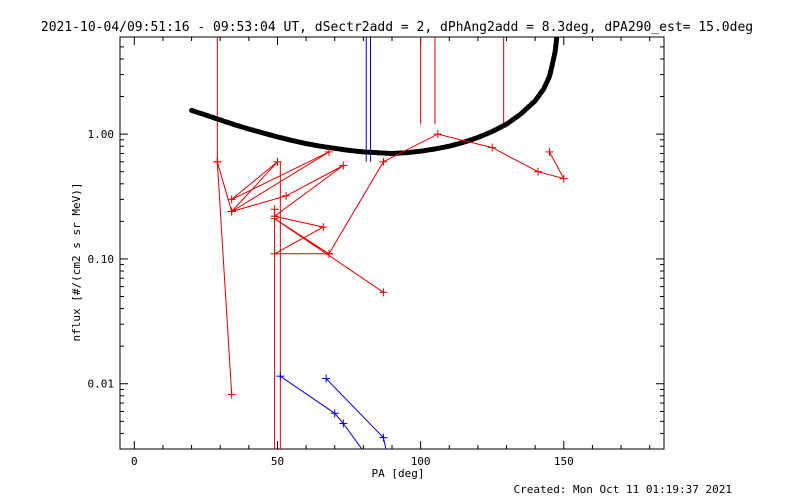 The image size is (800, 500). Describe the element at coordinates (101, 384) in the screenshot. I see `y-tick-label: 0.01` at that location.